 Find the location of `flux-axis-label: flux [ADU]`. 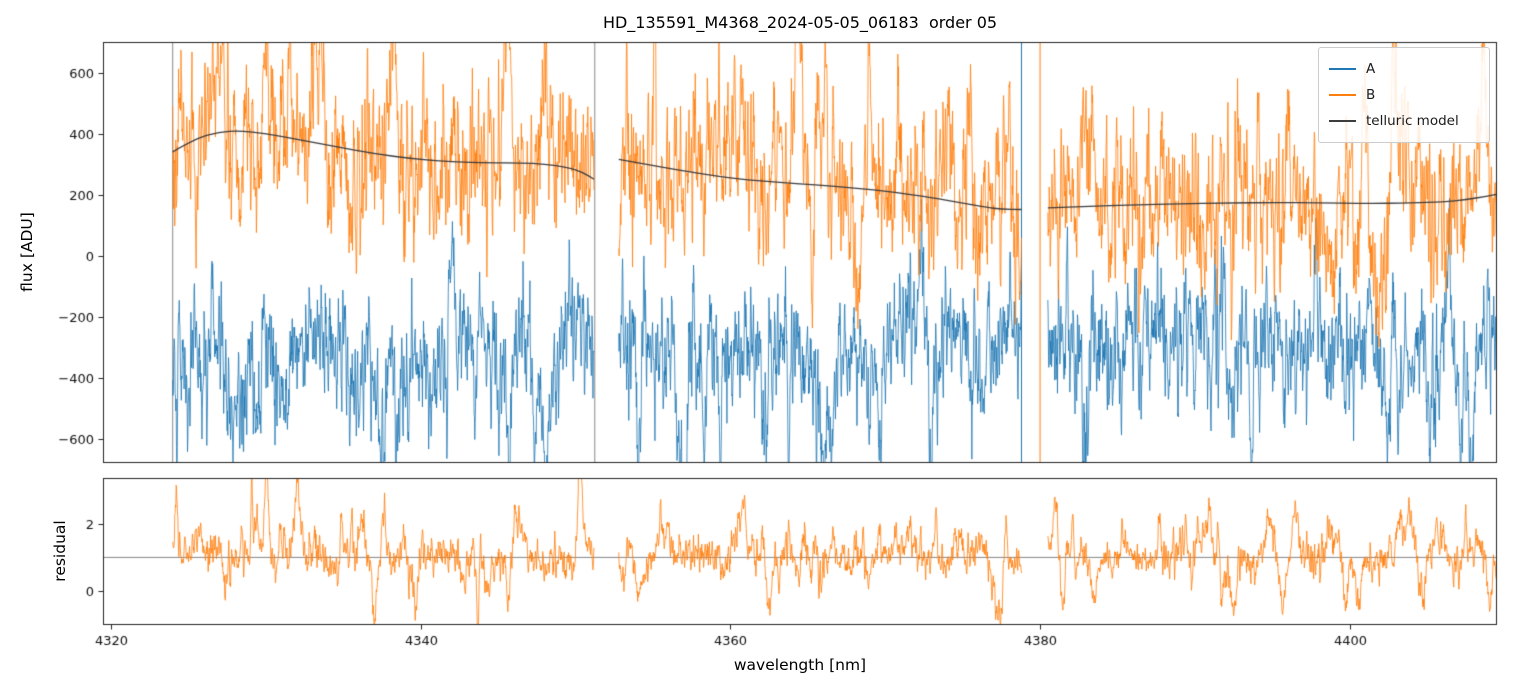

flux-axis-label: flux [ADU] is located at coordinates (27, 252).